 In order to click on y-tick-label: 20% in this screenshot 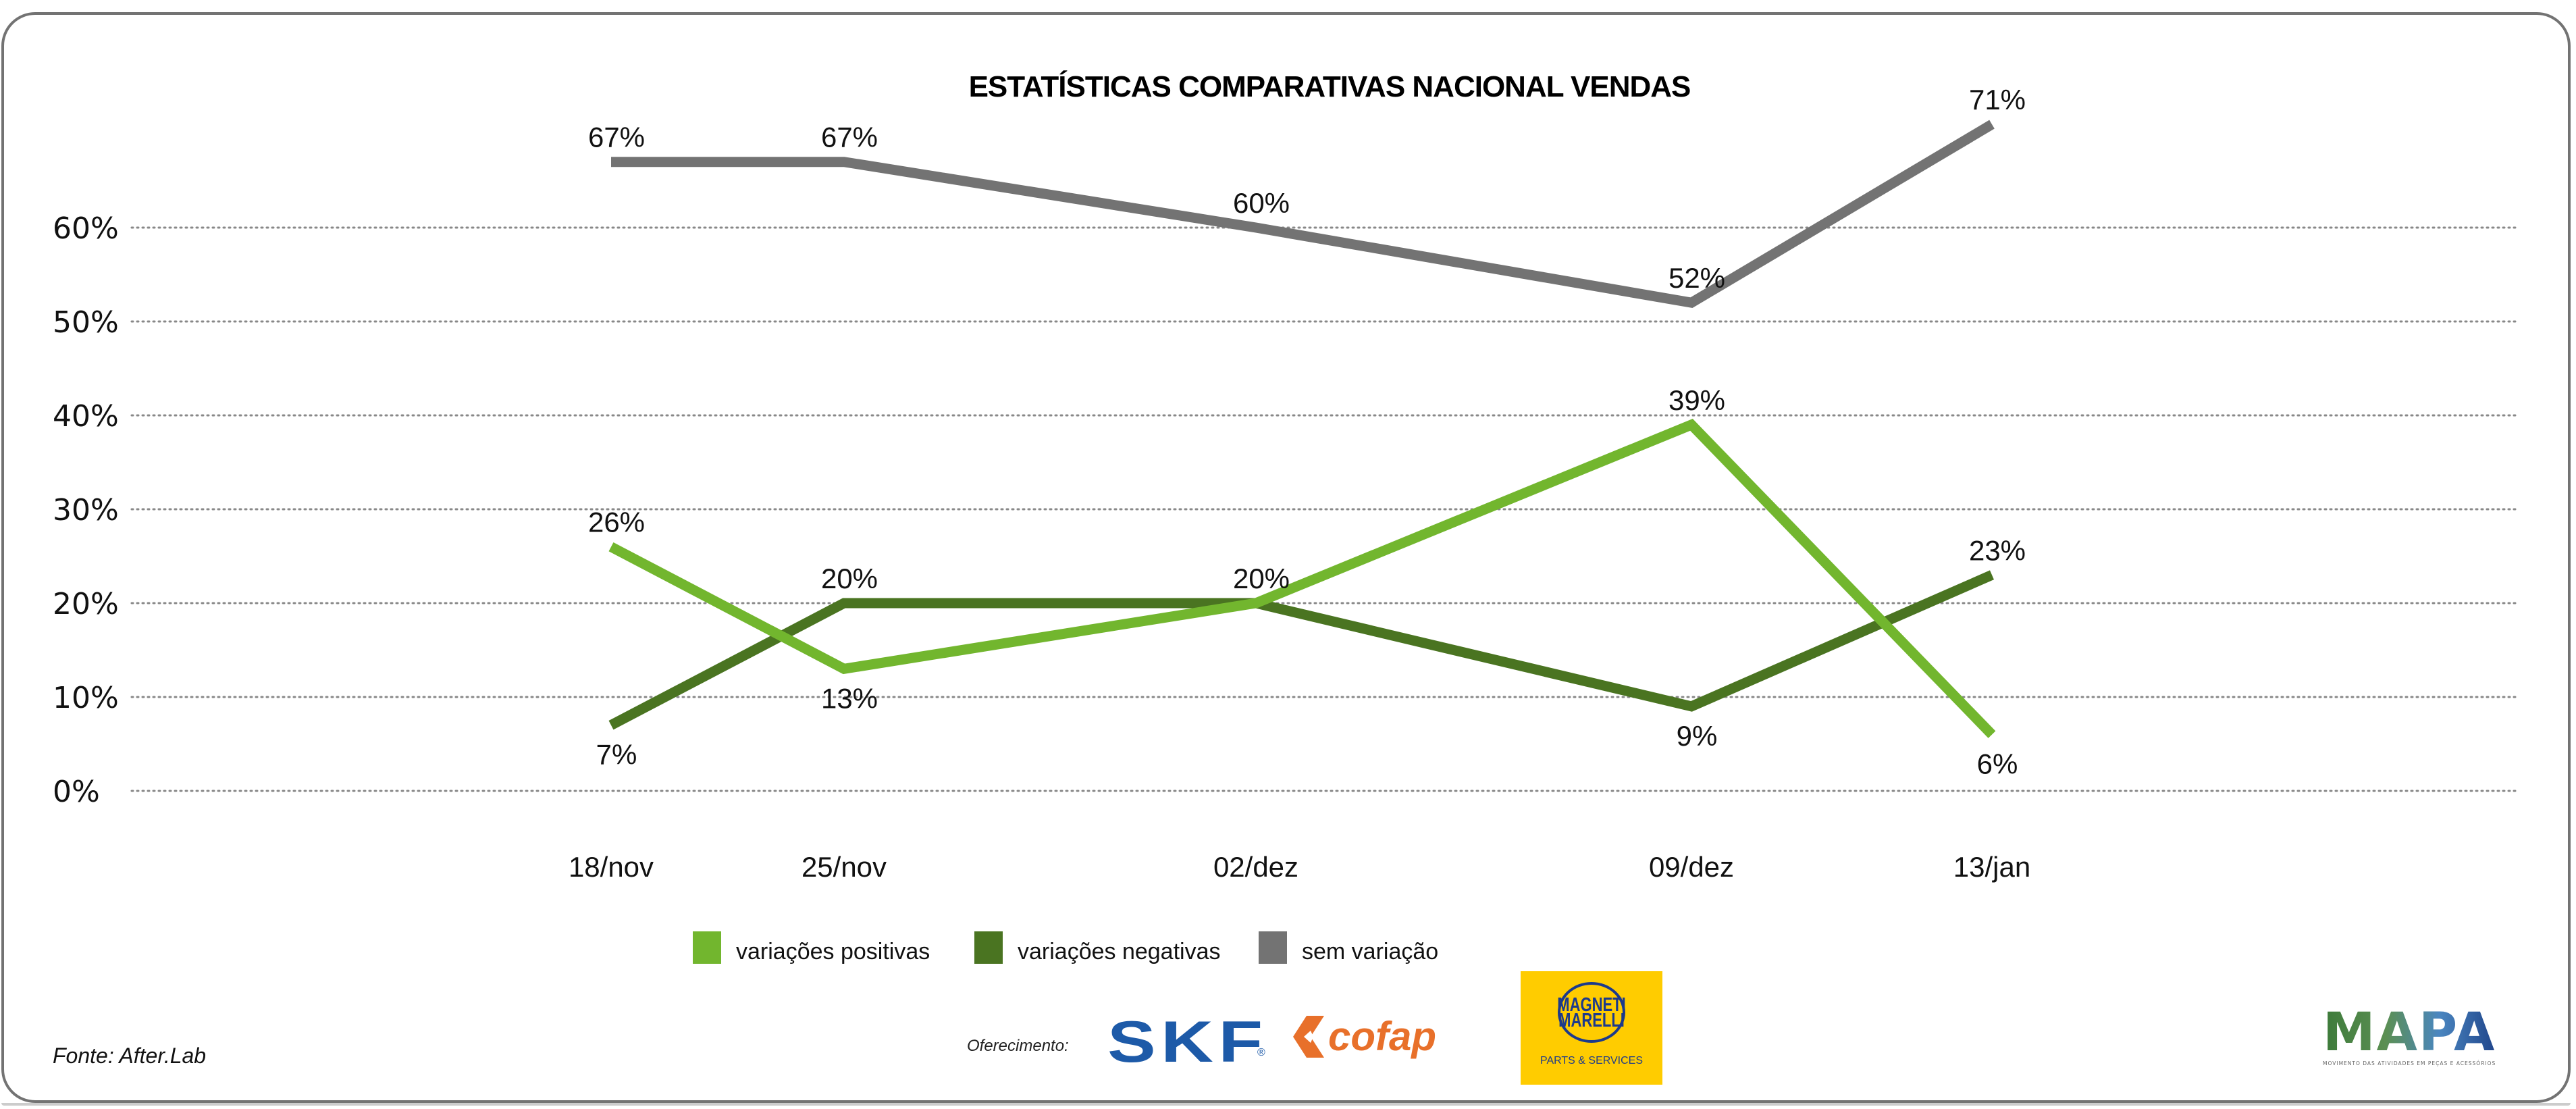, I will do `click(86, 604)`.